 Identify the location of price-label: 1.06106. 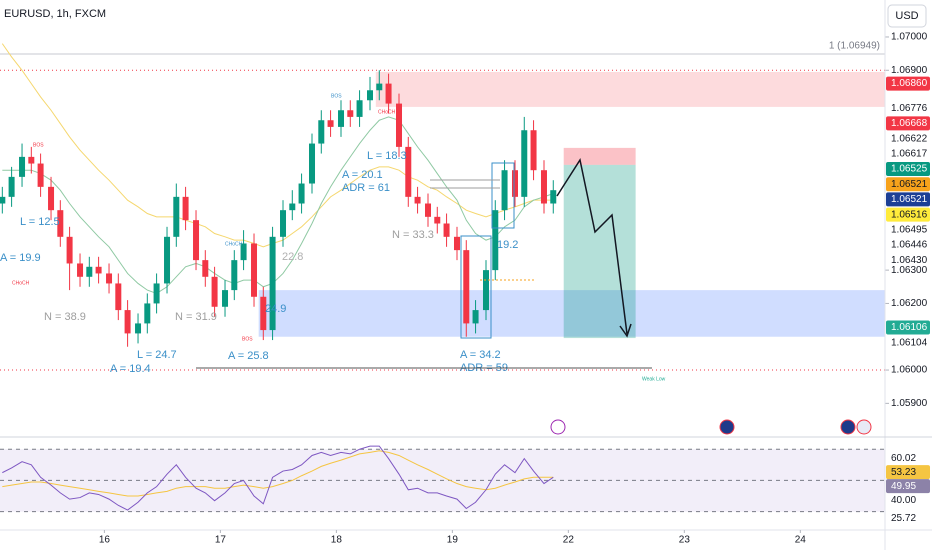
(909, 327).